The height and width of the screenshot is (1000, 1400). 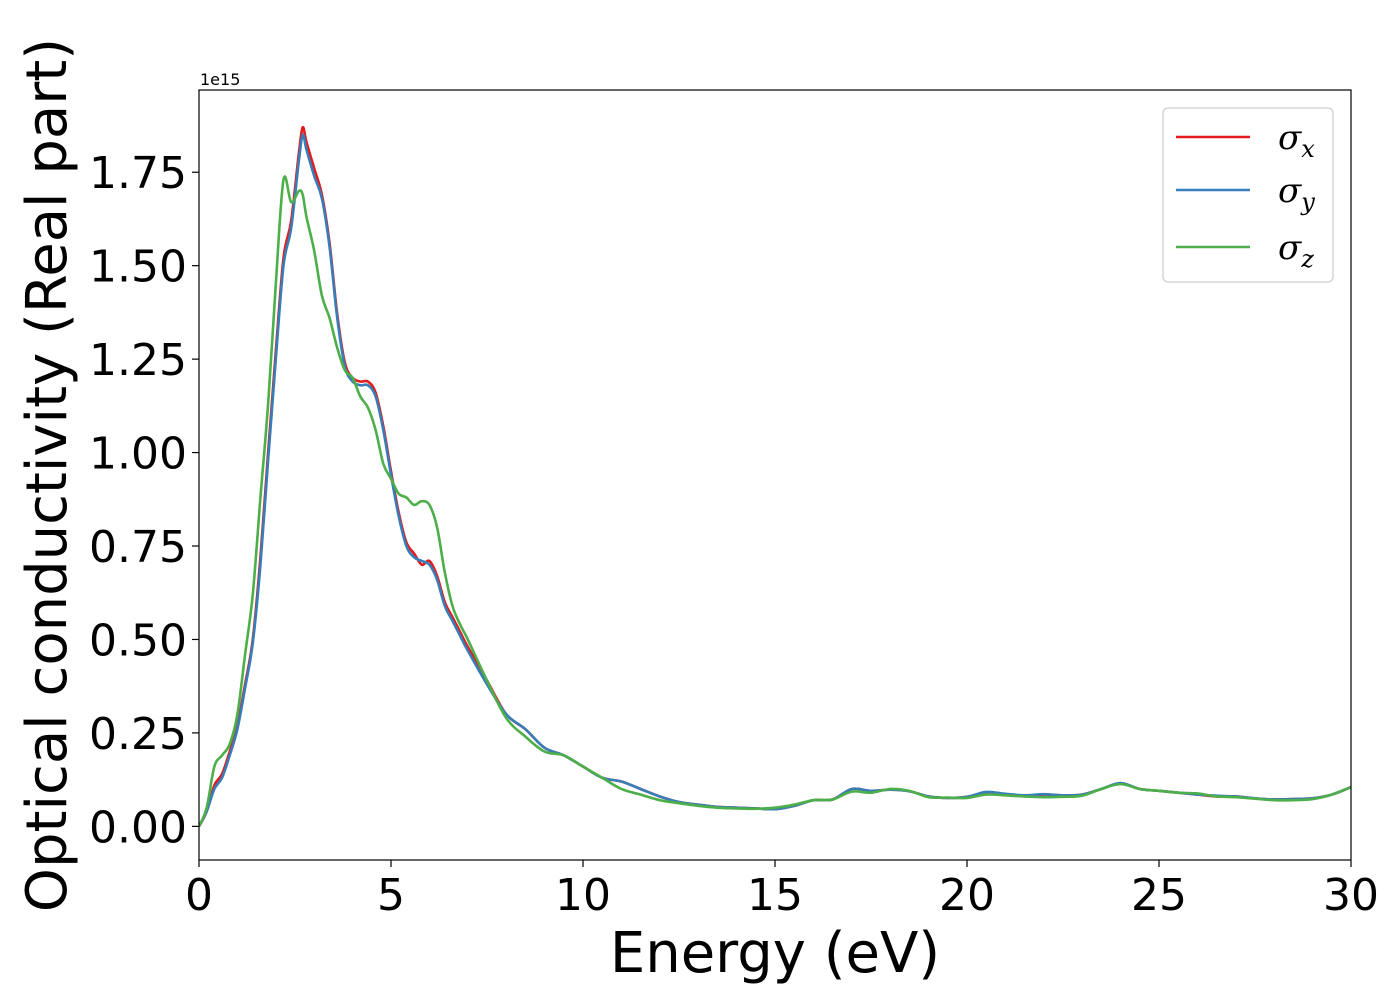 I want to click on y-tick-label: 1.25, so click(x=138, y=360).